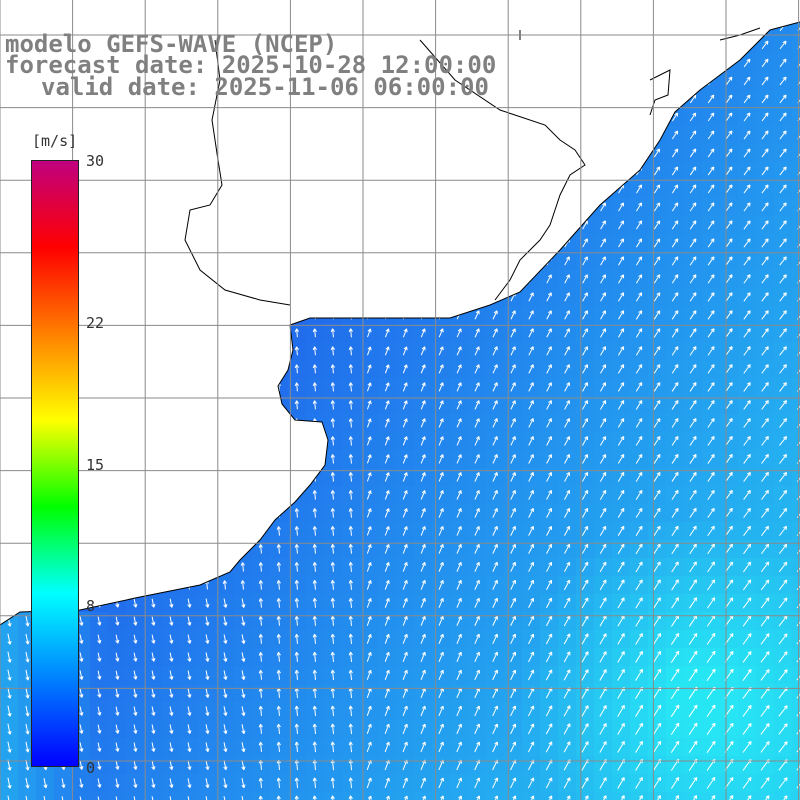 This screenshot has width=800, height=800. Describe the element at coordinates (95, 161) in the screenshot. I see `colorbar-tick: 30` at that location.